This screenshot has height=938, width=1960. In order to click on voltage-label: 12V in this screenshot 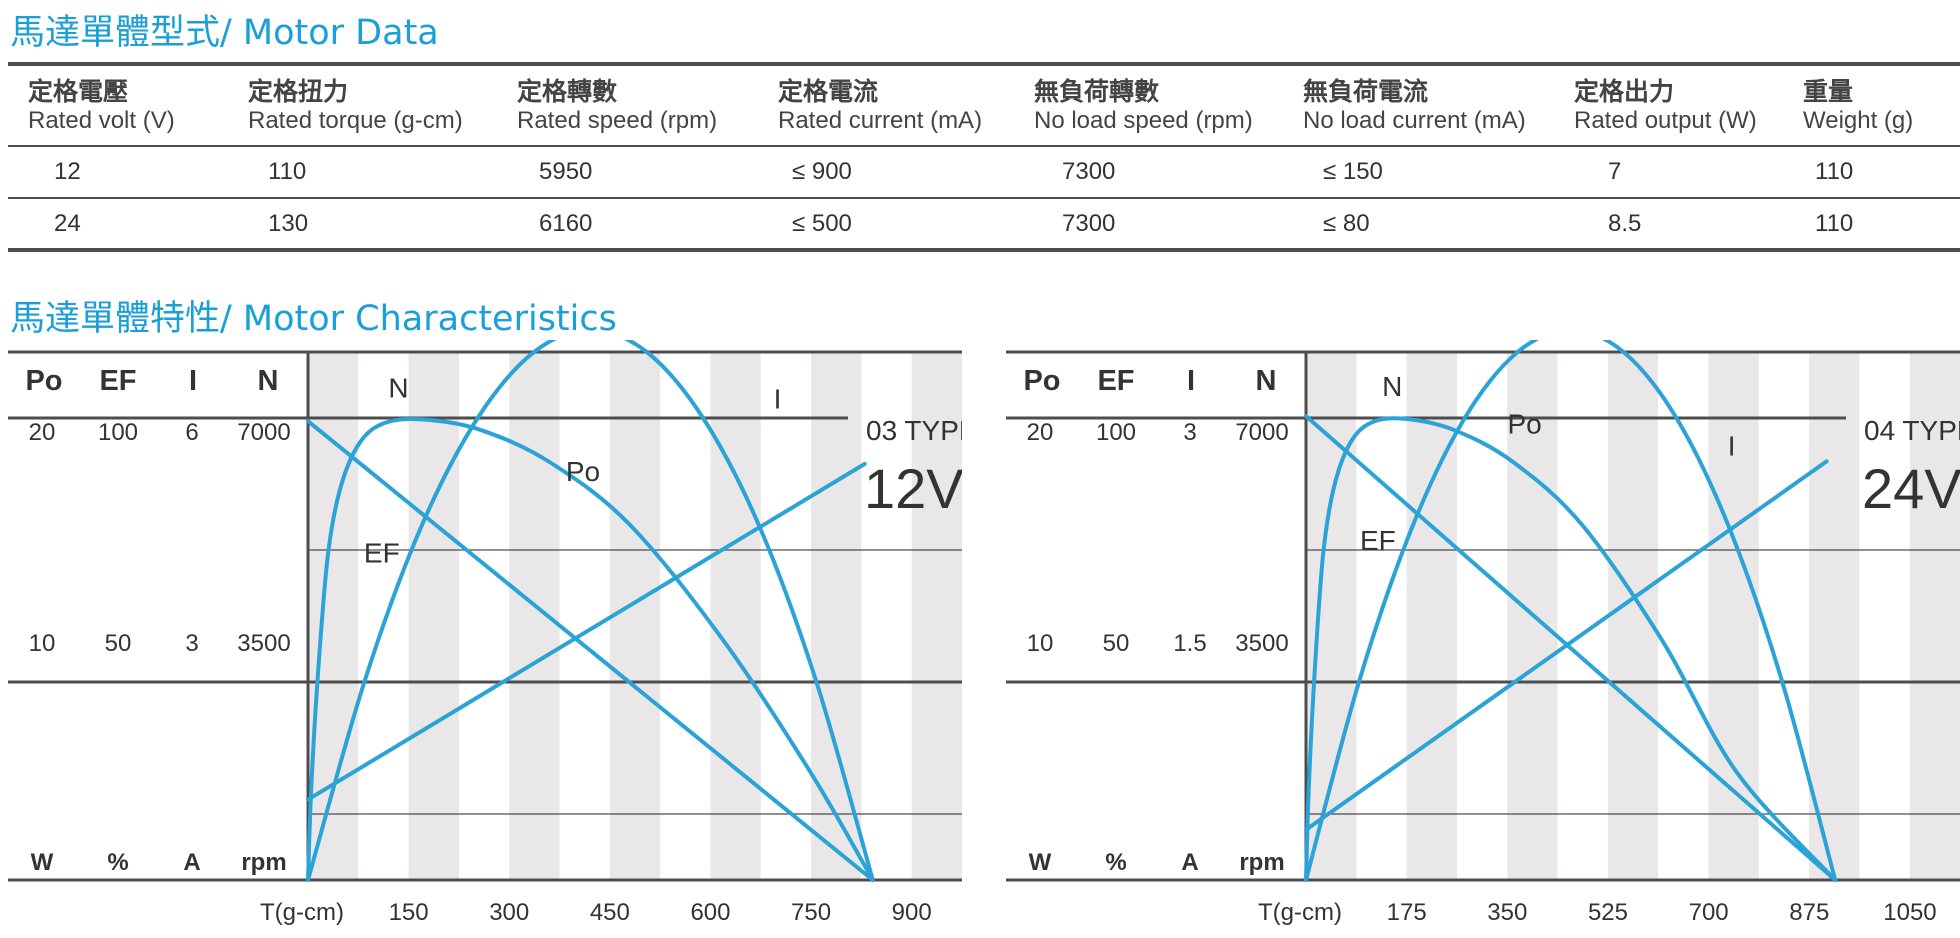, I will do `click(913, 488)`.